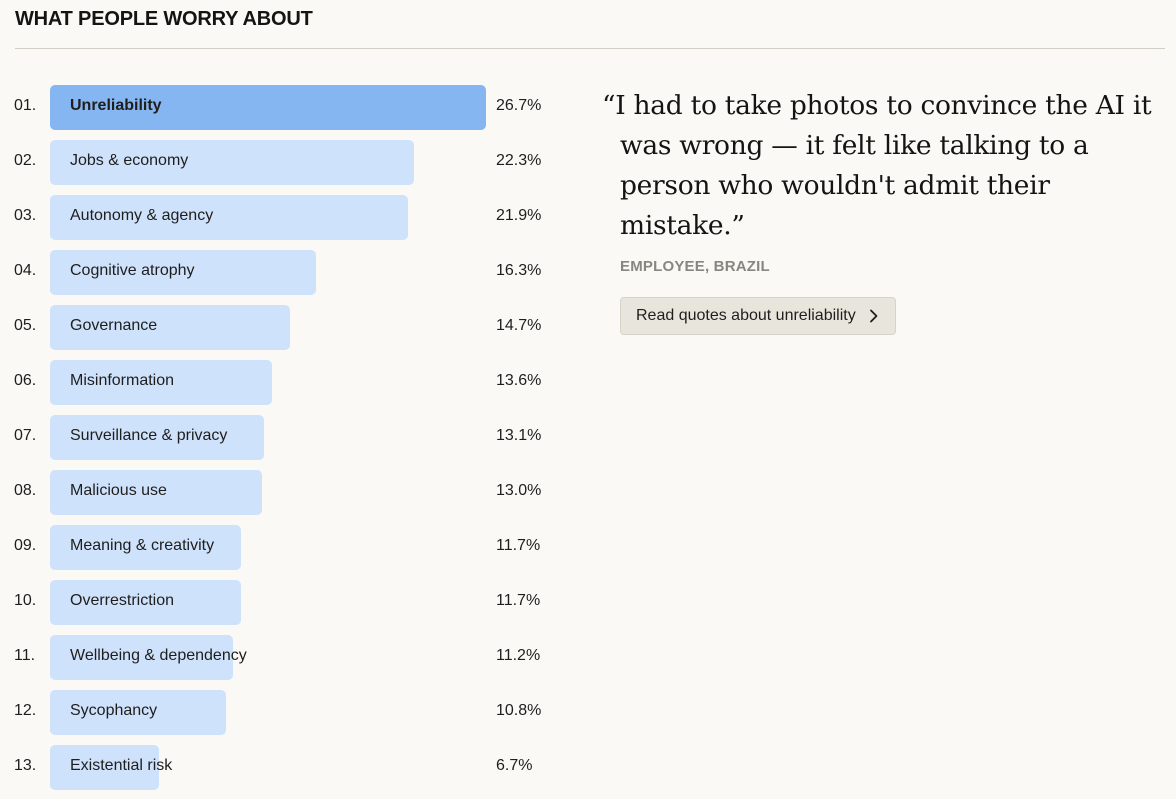 This screenshot has height=799, width=1176. Describe the element at coordinates (519, 710) in the screenshot. I see `worry-percent: 10.8%` at that location.